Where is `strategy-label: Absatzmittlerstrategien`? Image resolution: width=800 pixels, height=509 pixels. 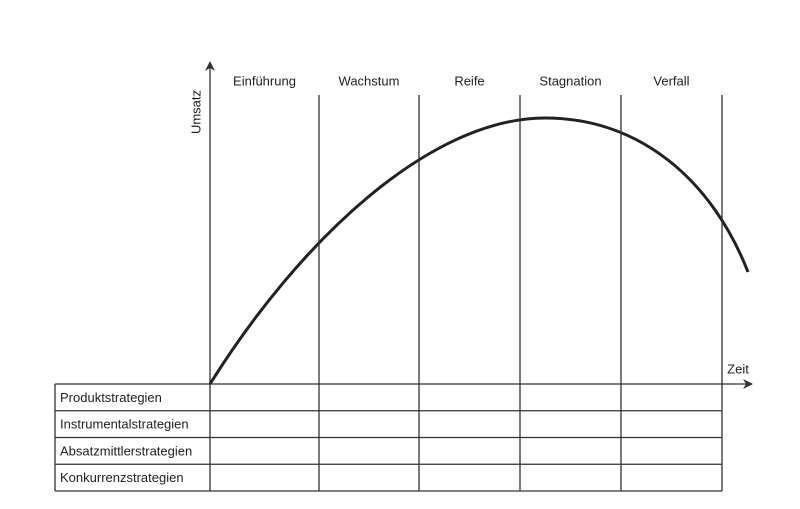 strategy-label: Absatzmittlerstrategien is located at coordinates (126, 450).